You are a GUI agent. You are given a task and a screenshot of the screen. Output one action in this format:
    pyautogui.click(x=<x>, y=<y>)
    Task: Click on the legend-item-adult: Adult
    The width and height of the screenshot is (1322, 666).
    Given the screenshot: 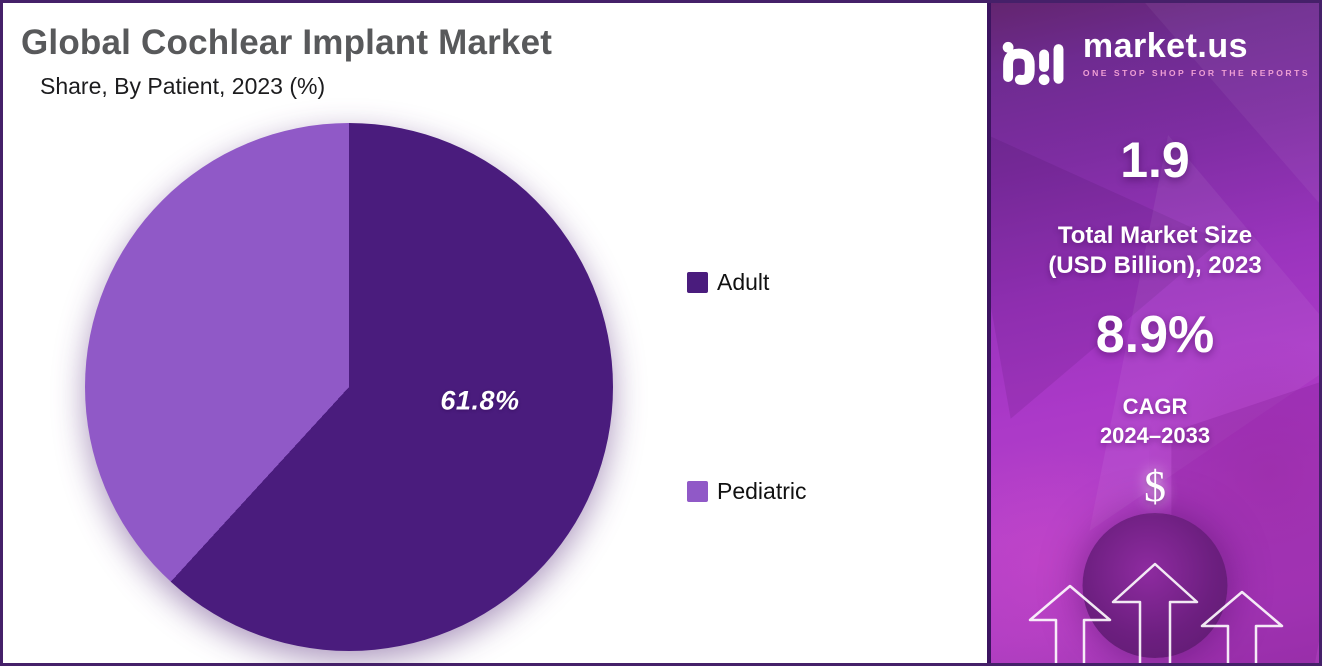 What is the action you would take?
    pyautogui.click(x=746, y=282)
    